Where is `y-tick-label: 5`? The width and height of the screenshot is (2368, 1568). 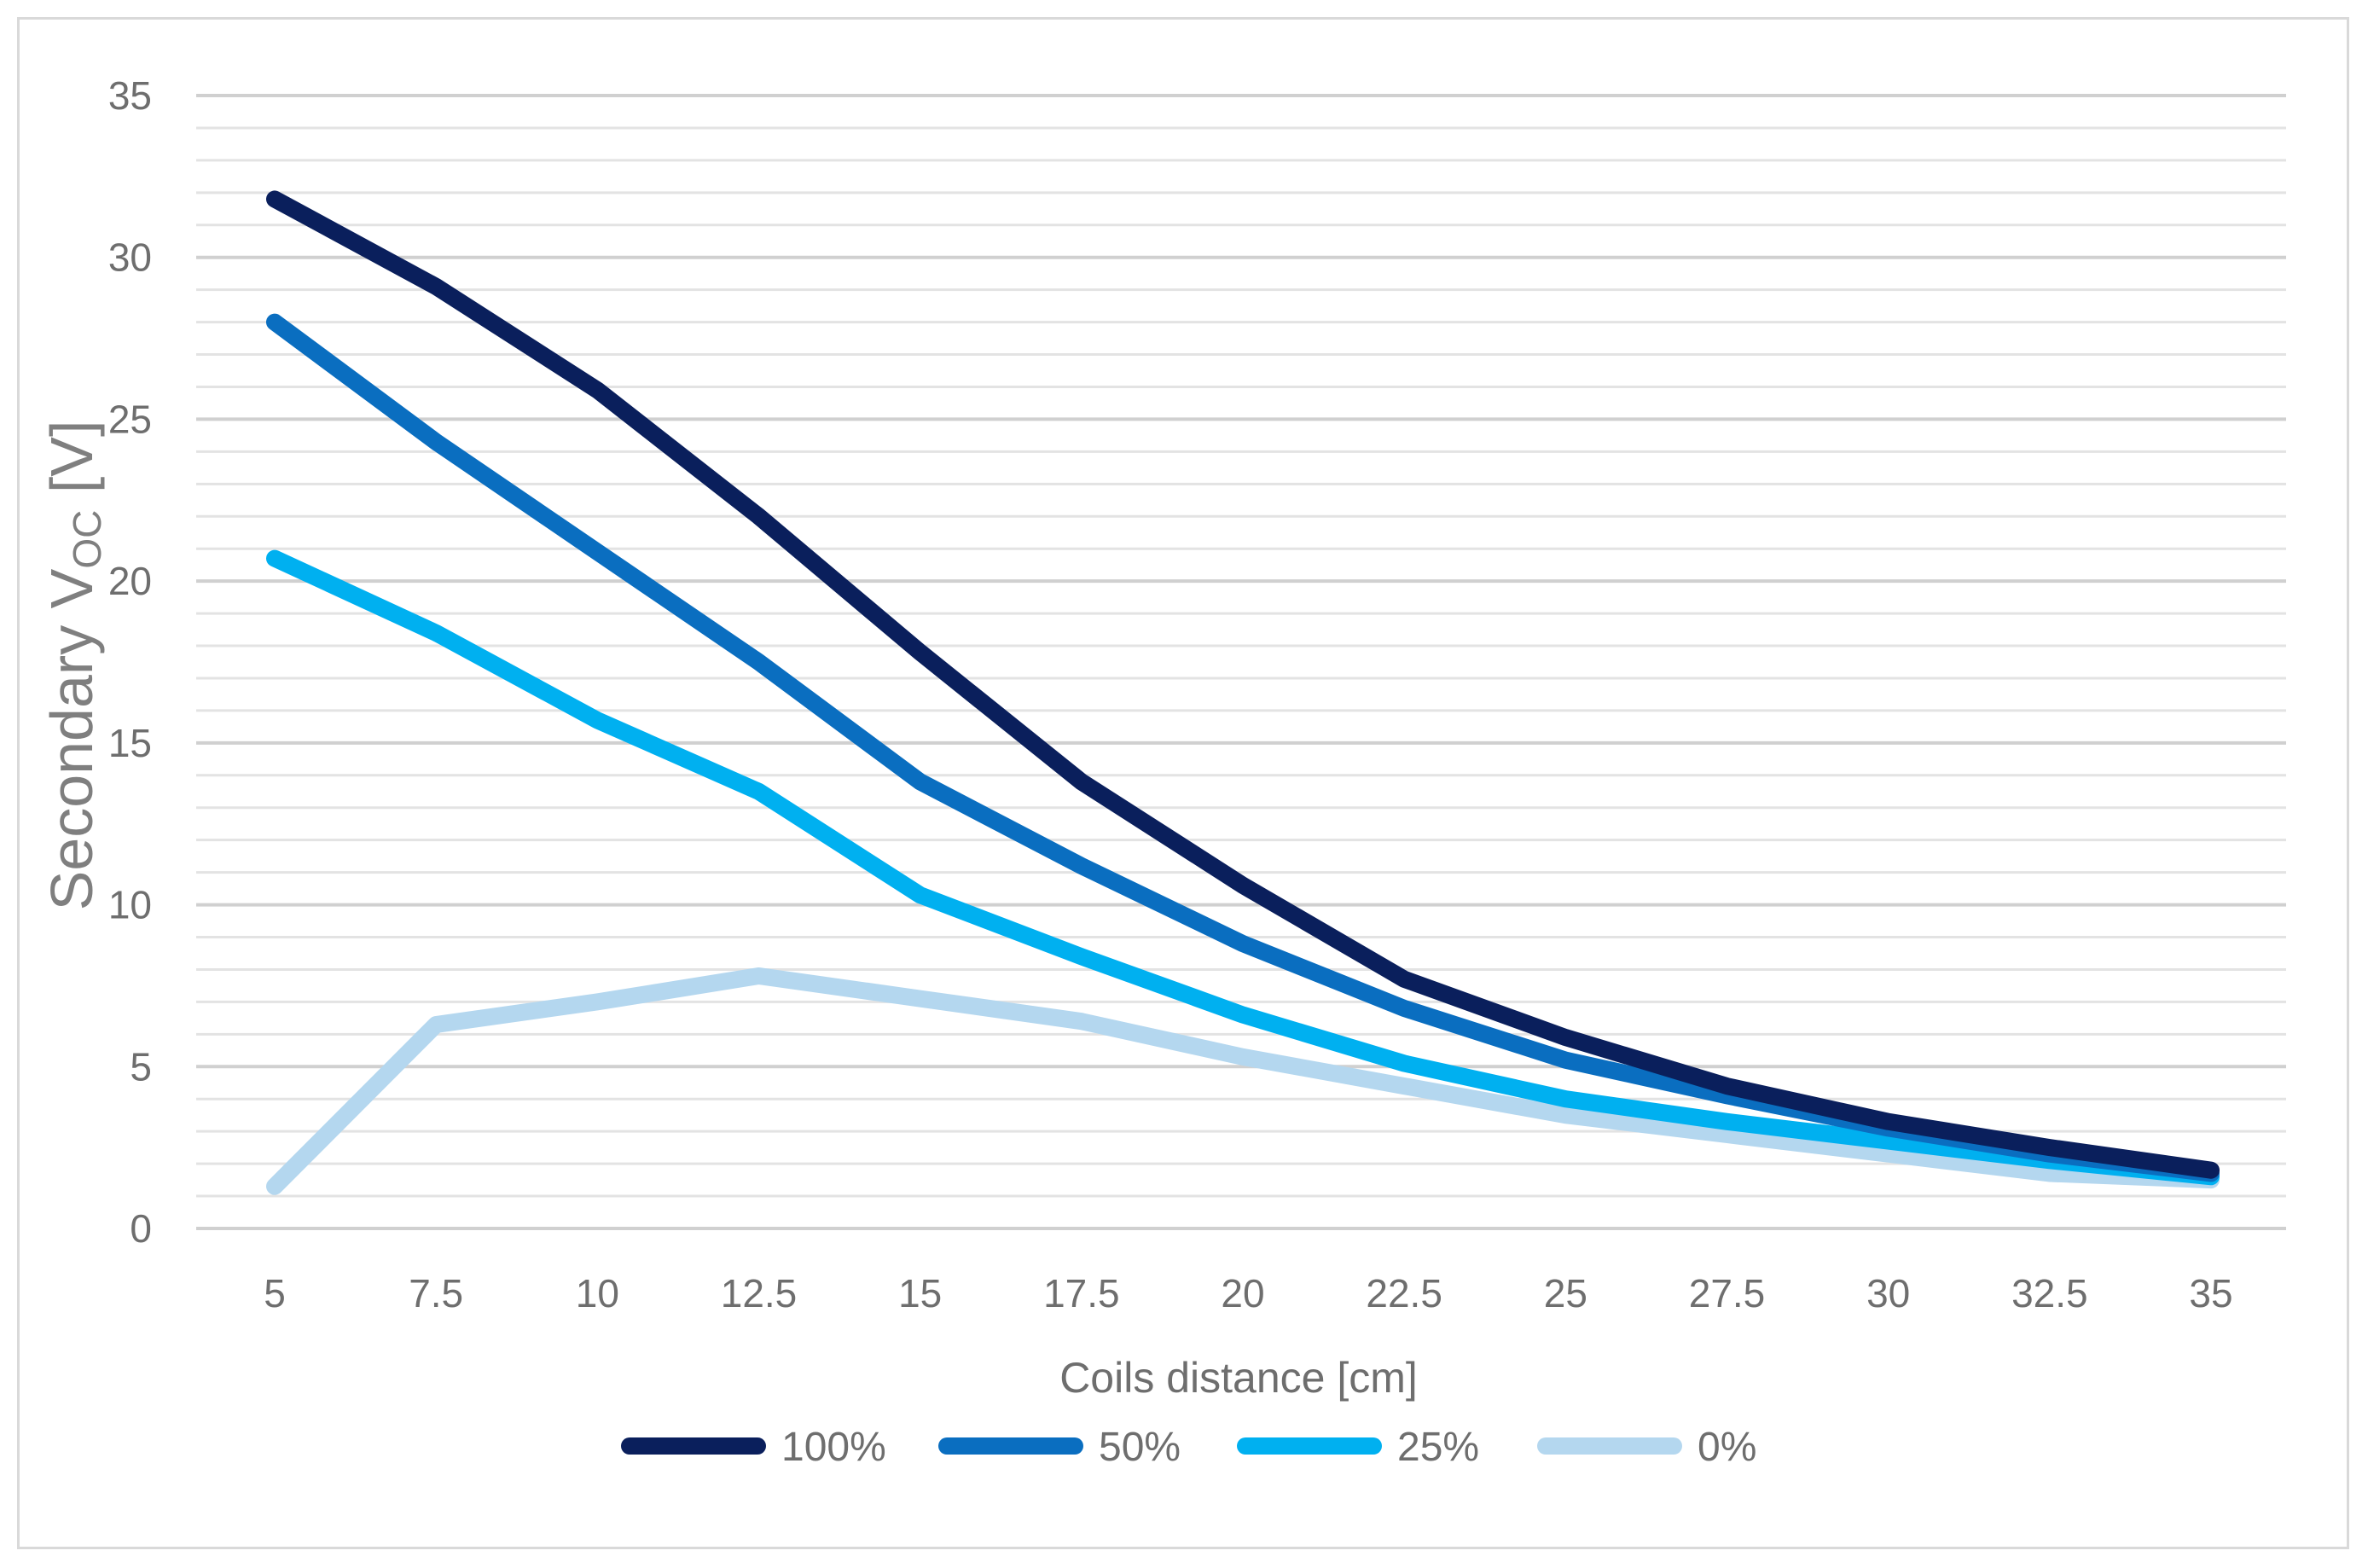 y-tick-label: 5 is located at coordinates (141, 1066).